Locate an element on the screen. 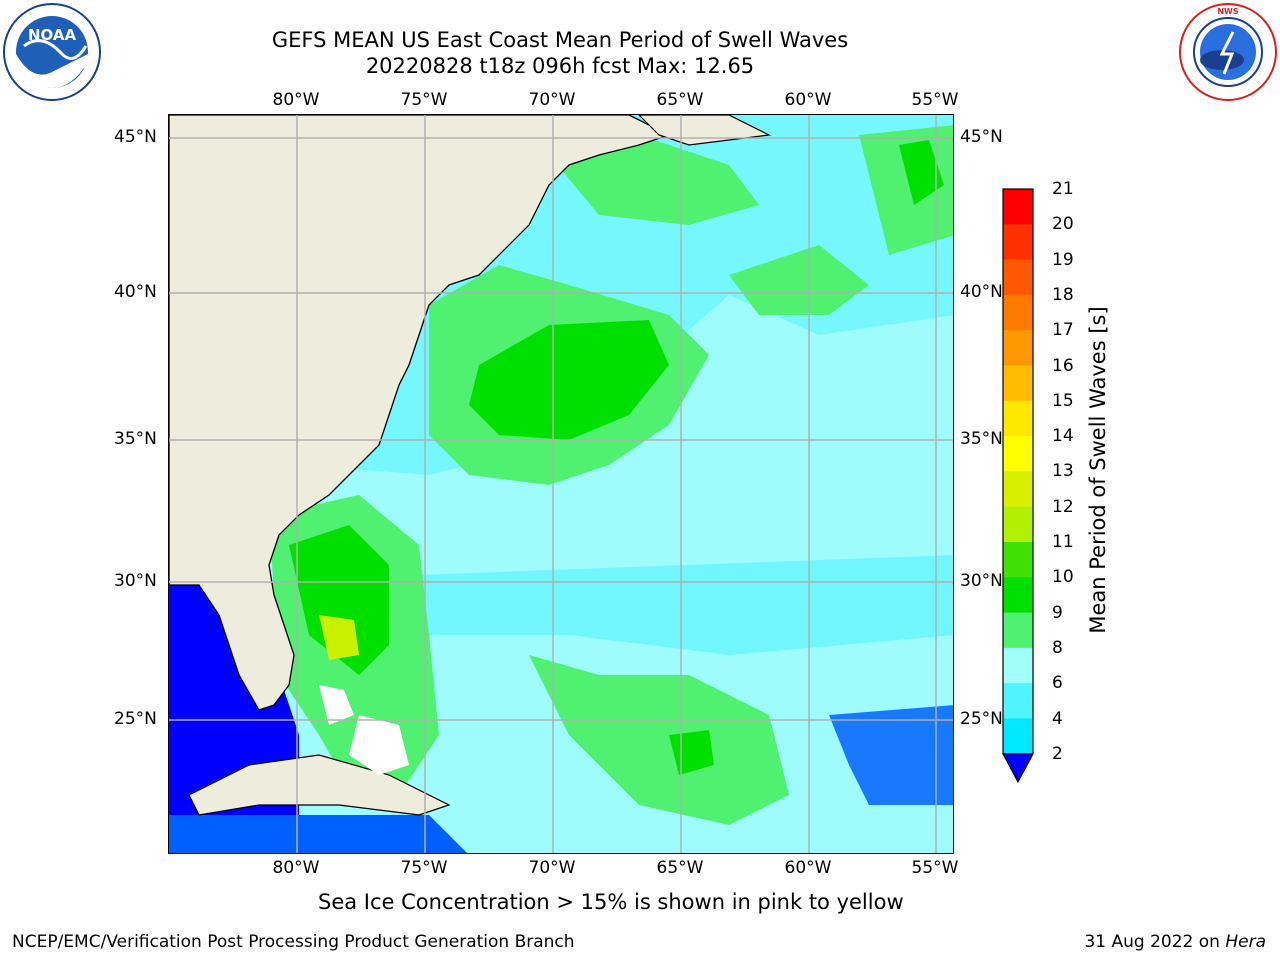  lat-tick-left-40n: 40°N is located at coordinates (135, 292).